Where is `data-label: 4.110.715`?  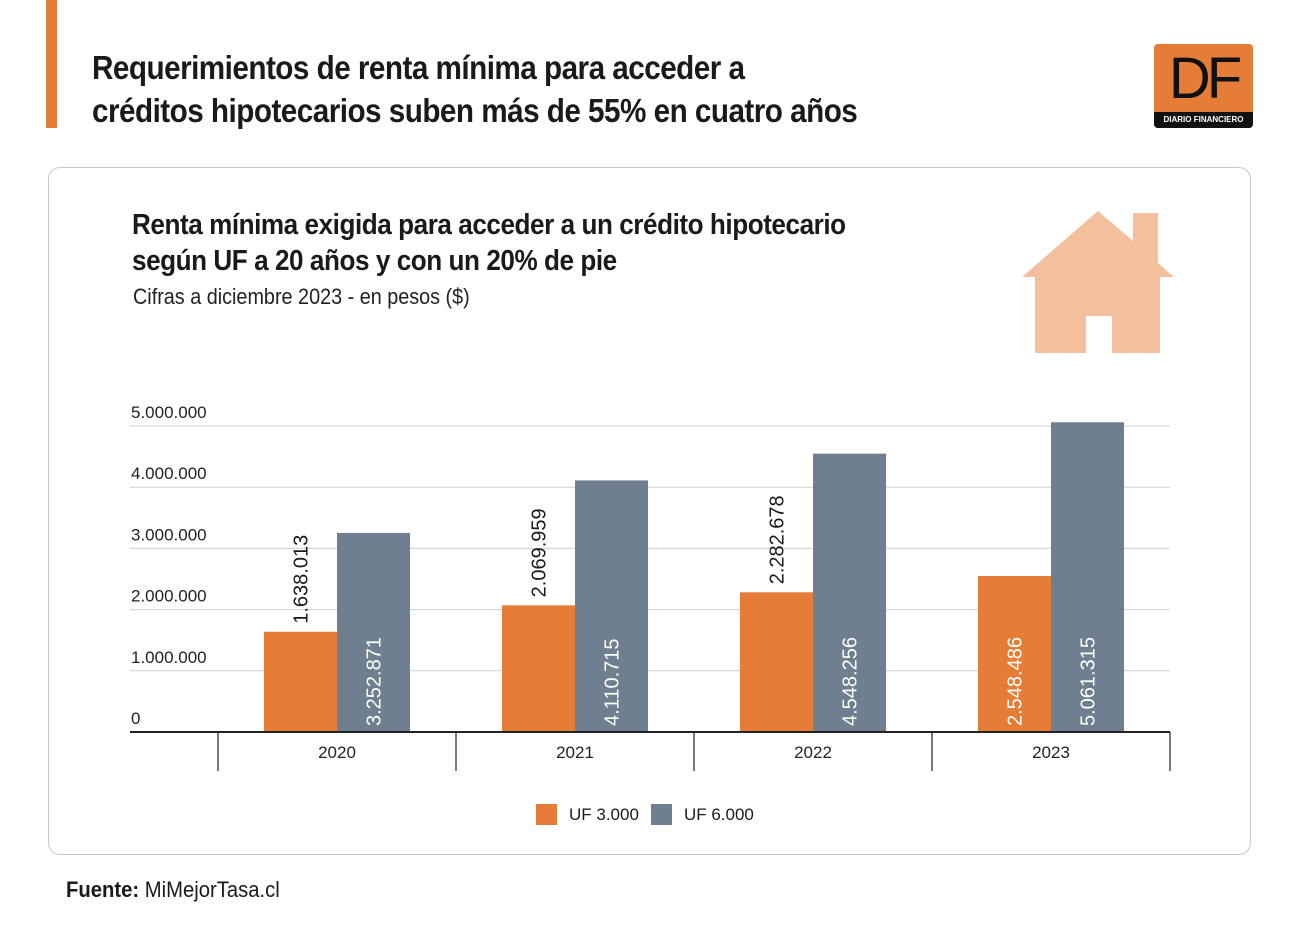
data-label: 4.110.715 is located at coordinates (613, 683).